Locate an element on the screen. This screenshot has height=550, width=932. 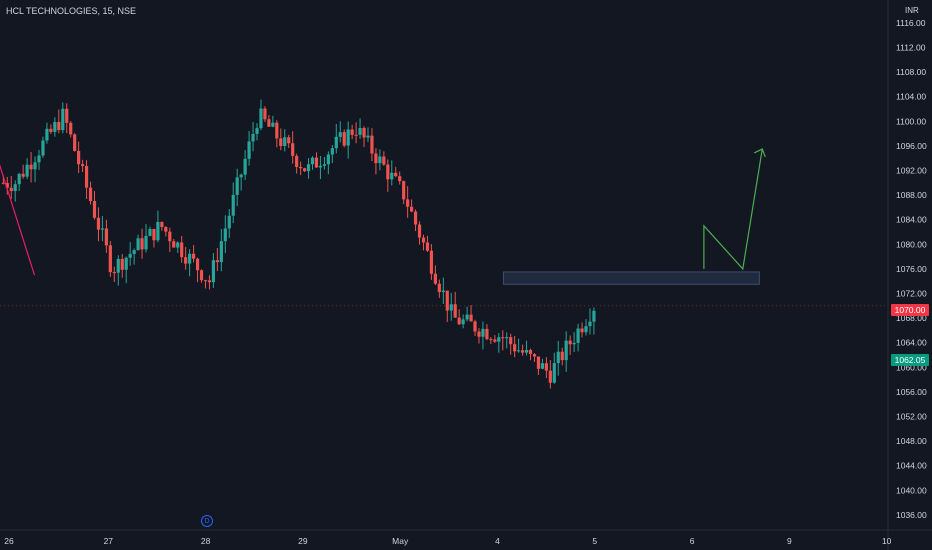
dividend-event-icon: D is located at coordinates (207, 521).